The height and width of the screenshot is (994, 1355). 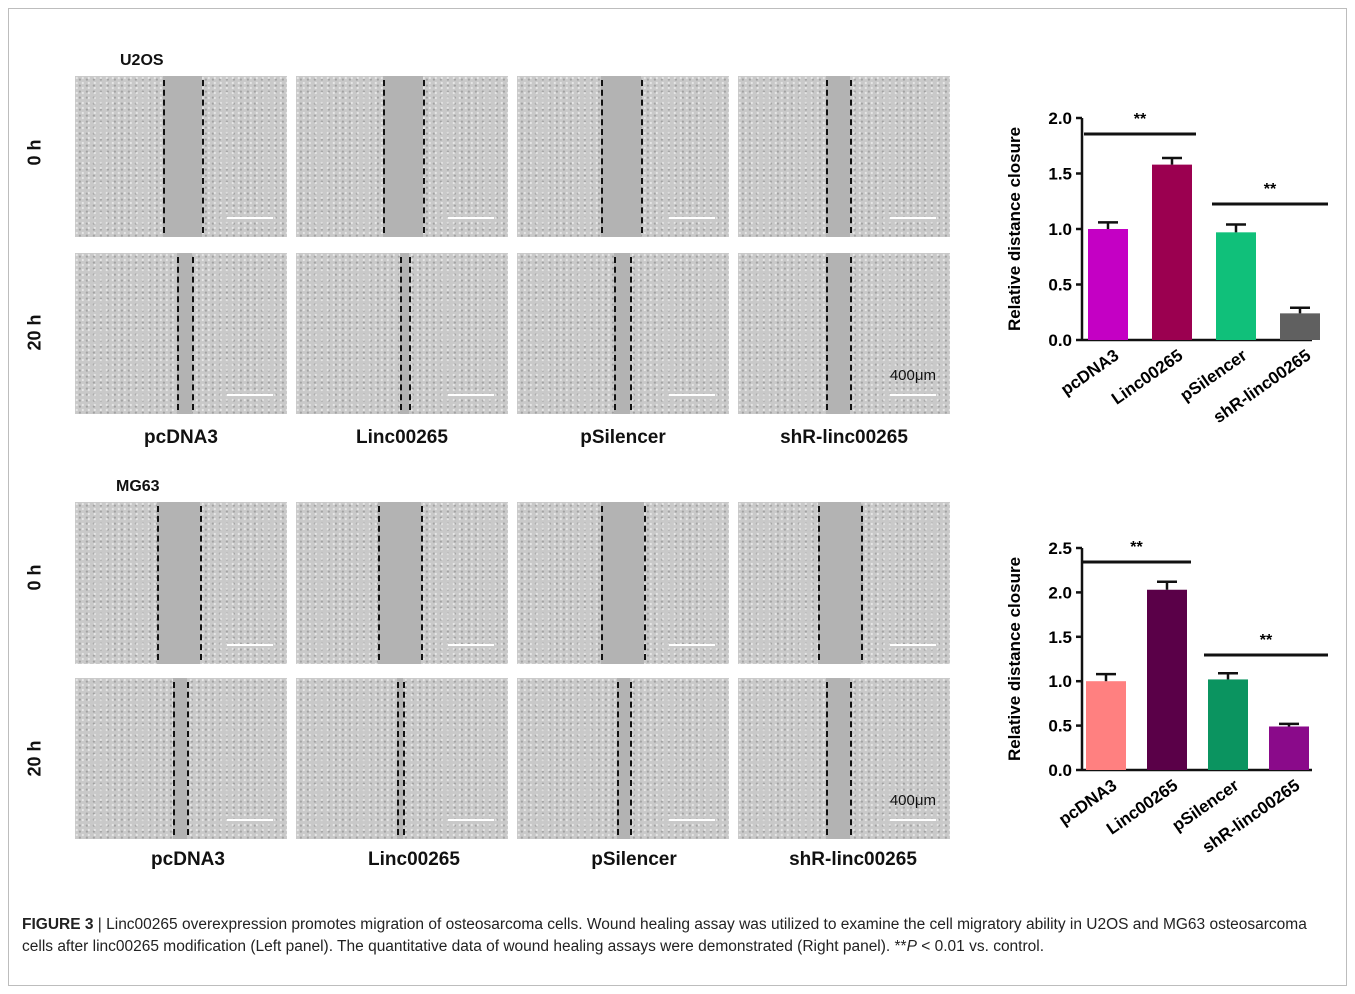 I want to click on micrograph-mg63-r0-c1, so click(x=402, y=583).